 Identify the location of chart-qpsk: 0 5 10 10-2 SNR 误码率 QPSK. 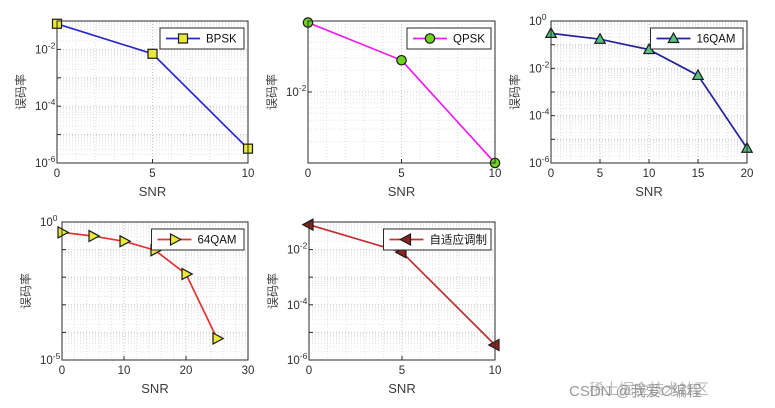
(383, 108).